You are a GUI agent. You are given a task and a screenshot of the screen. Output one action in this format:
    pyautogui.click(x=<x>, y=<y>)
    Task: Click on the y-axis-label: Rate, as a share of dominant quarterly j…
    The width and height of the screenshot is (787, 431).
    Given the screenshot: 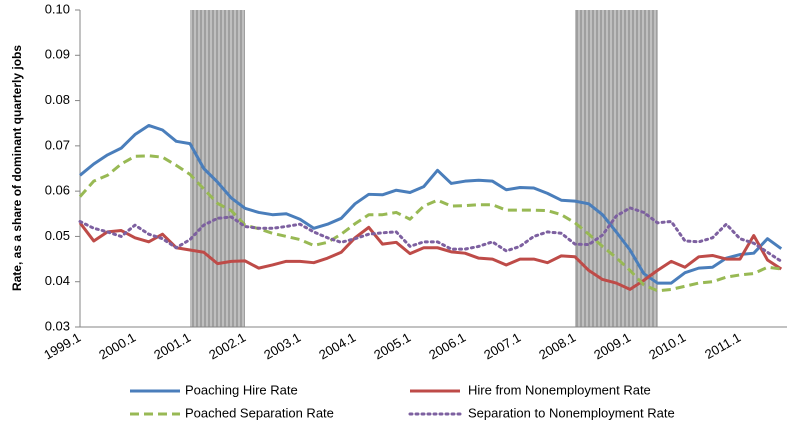 What is the action you would take?
    pyautogui.click(x=17, y=168)
    